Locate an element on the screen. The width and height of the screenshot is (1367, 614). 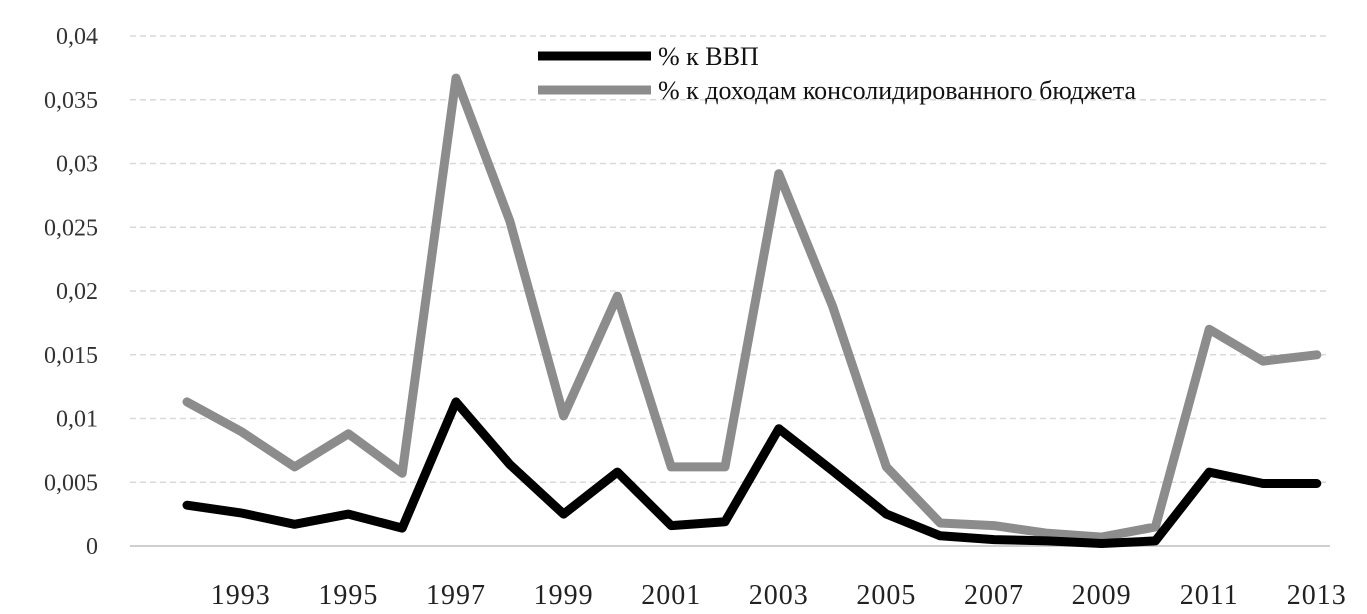
y-tick-label: 0,01 is located at coordinates (77, 420).